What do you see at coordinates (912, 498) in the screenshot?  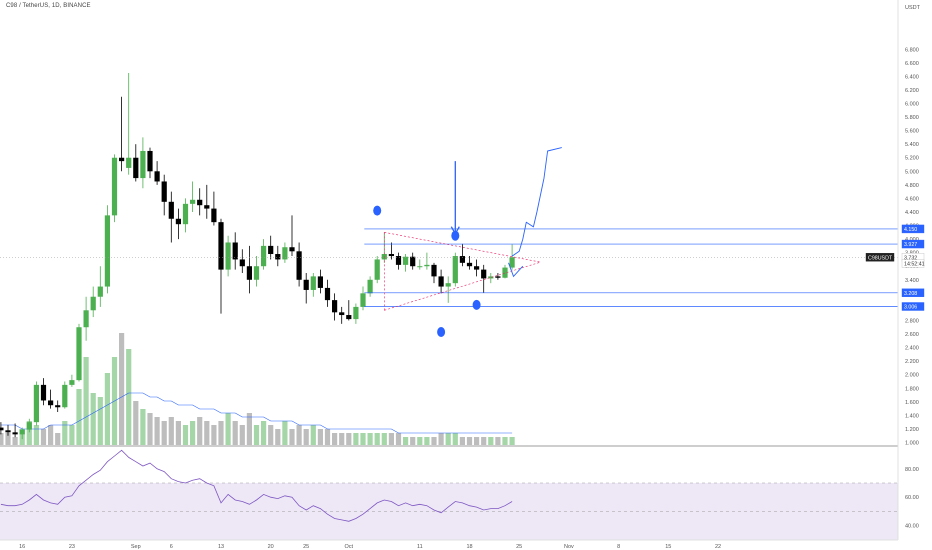 I see `rsi-tick-label: 60.00` at bounding box center [912, 498].